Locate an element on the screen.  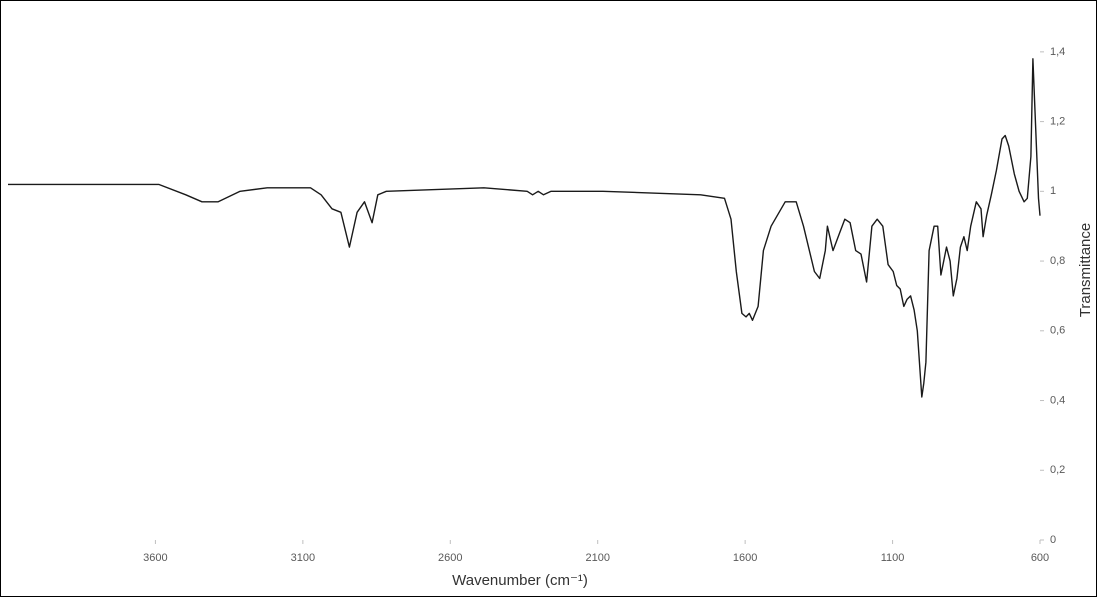
x-tick-label: 3100 is located at coordinates (303, 558).